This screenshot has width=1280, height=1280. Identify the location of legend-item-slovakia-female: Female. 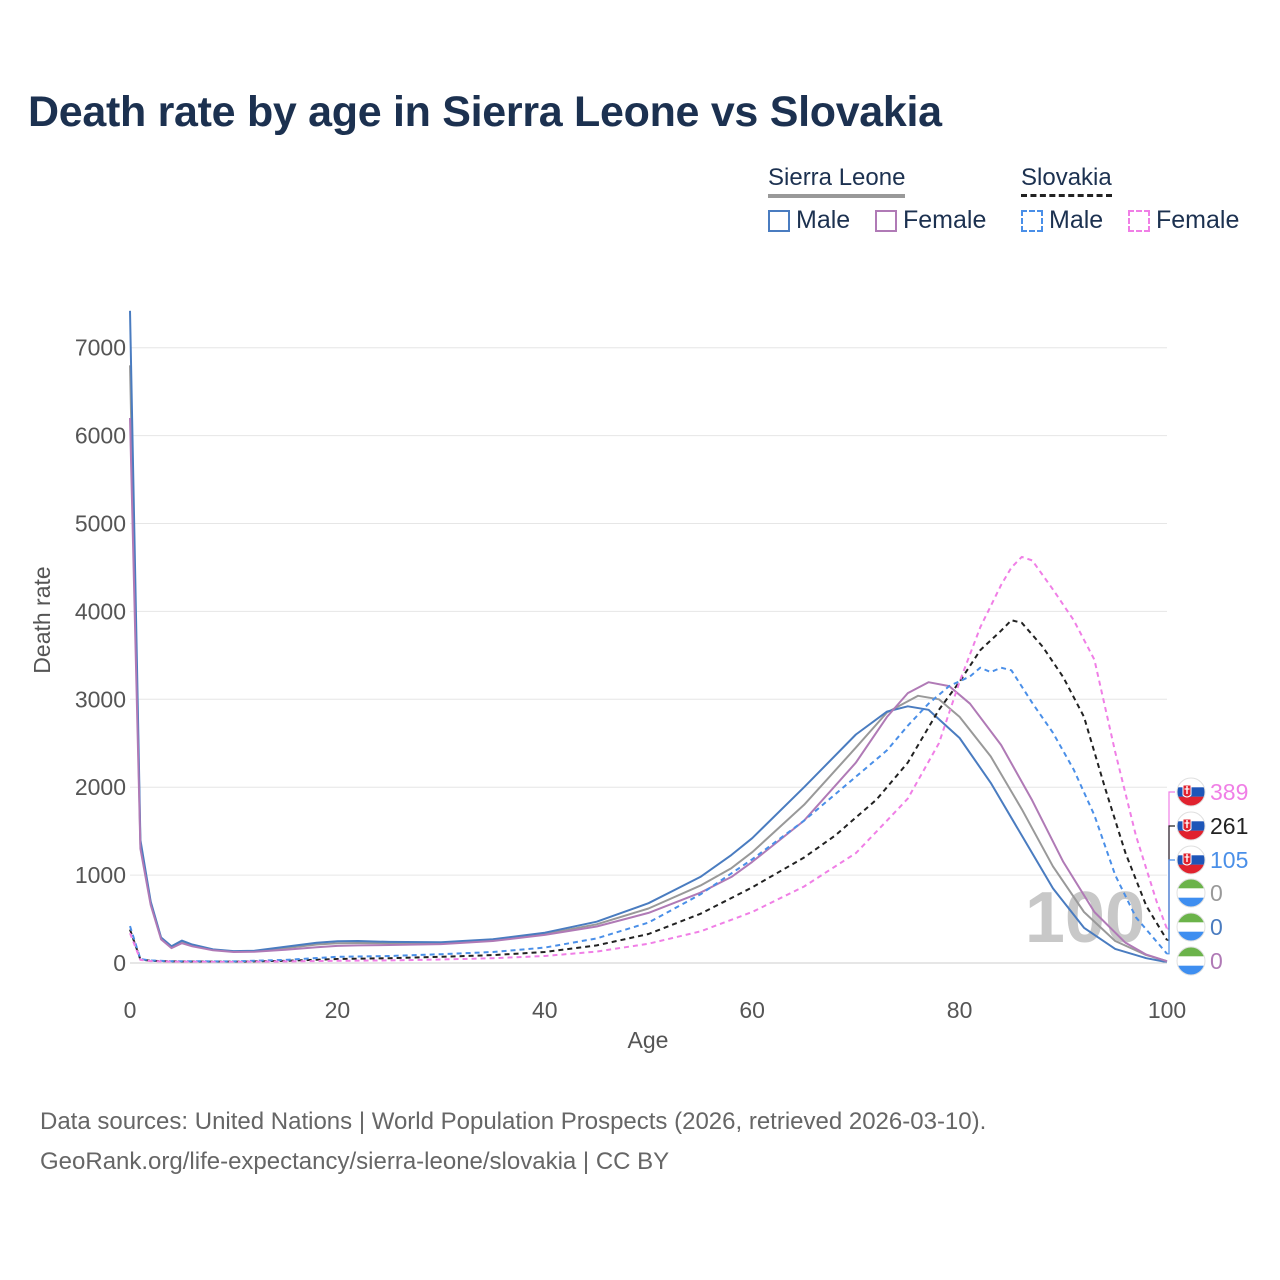
(1183, 220).